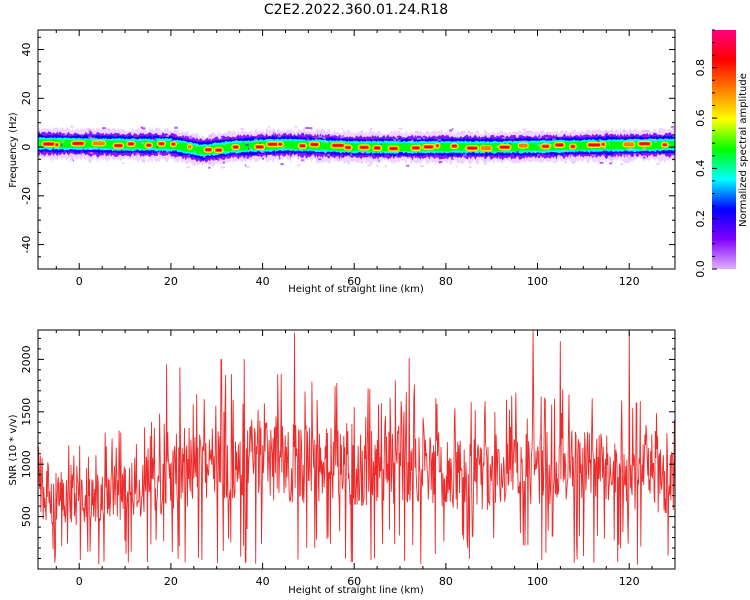 Image resolution: width=750 pixels, height=600 pixels. Describe the element at coordinates (354, 281) in the screenshot. I see `x-tick-label: 60` at that location.